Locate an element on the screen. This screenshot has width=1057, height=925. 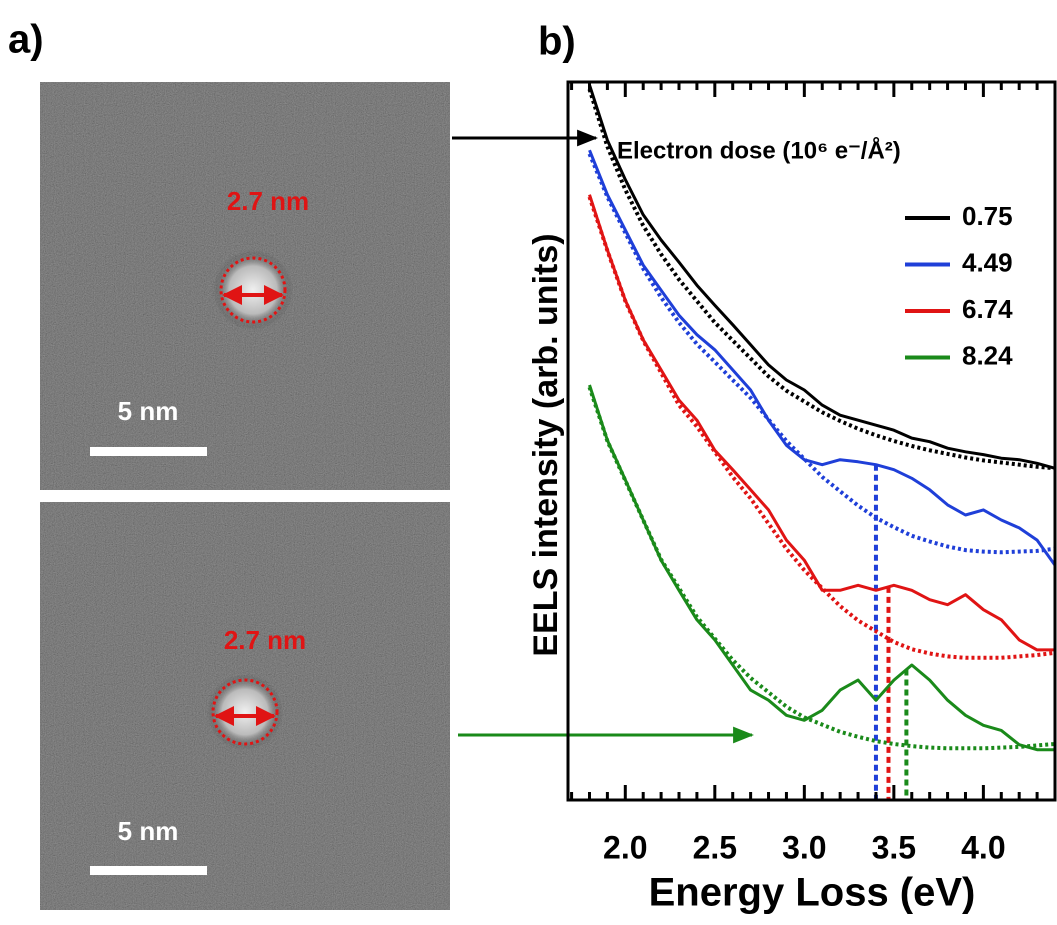
legend-label: 0.75 is located at coordinates (987, 216).